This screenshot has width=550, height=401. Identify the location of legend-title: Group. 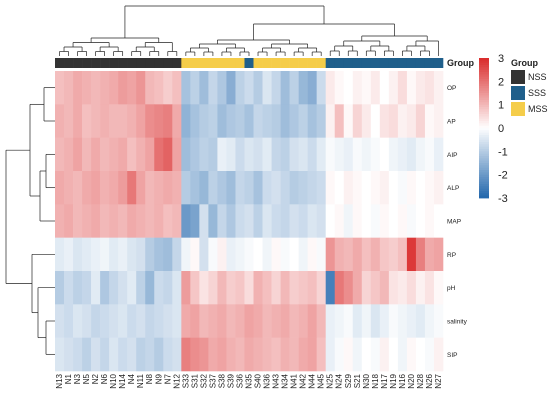
(524, 63).